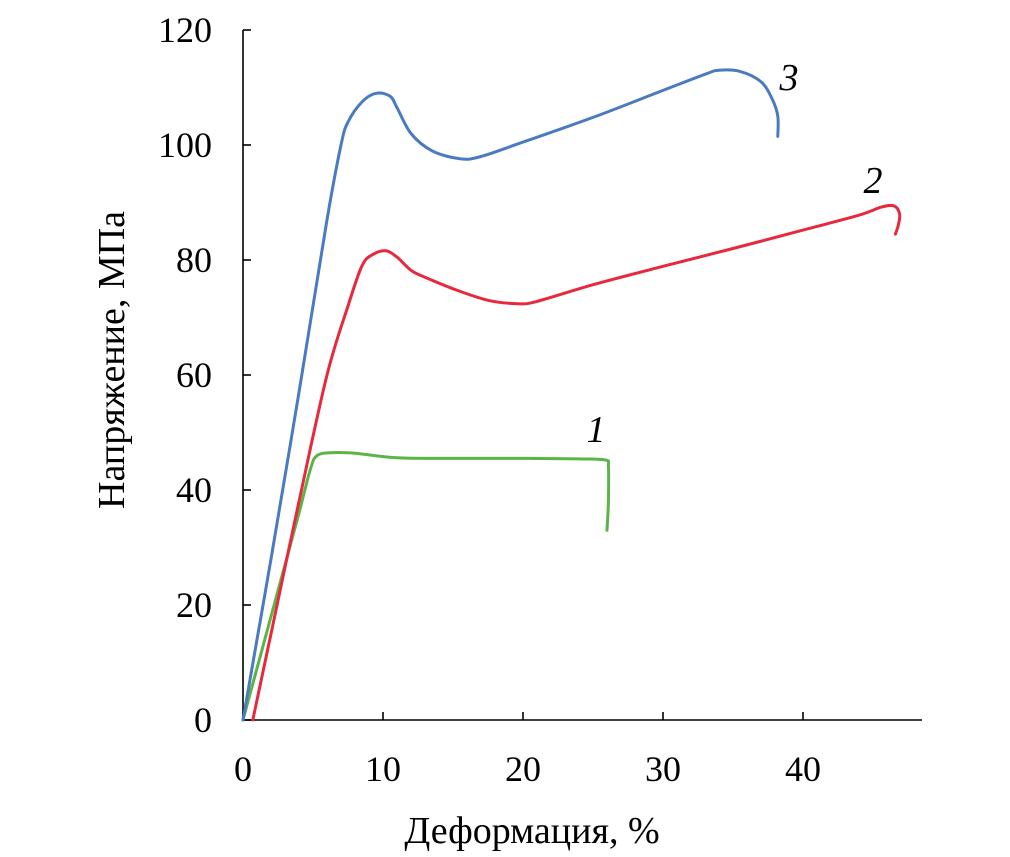  Describe the element at coordinates (194, 260) in the screenshot. I see `y-tick-label: 80` at that location.